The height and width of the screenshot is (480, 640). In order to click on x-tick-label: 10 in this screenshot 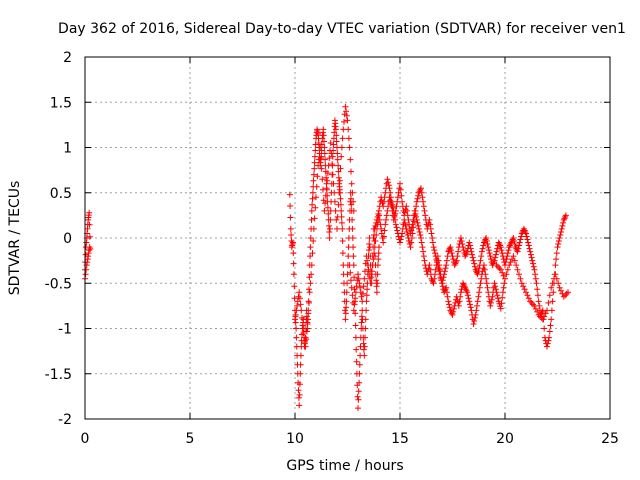, I will do `click(295, 439)`.